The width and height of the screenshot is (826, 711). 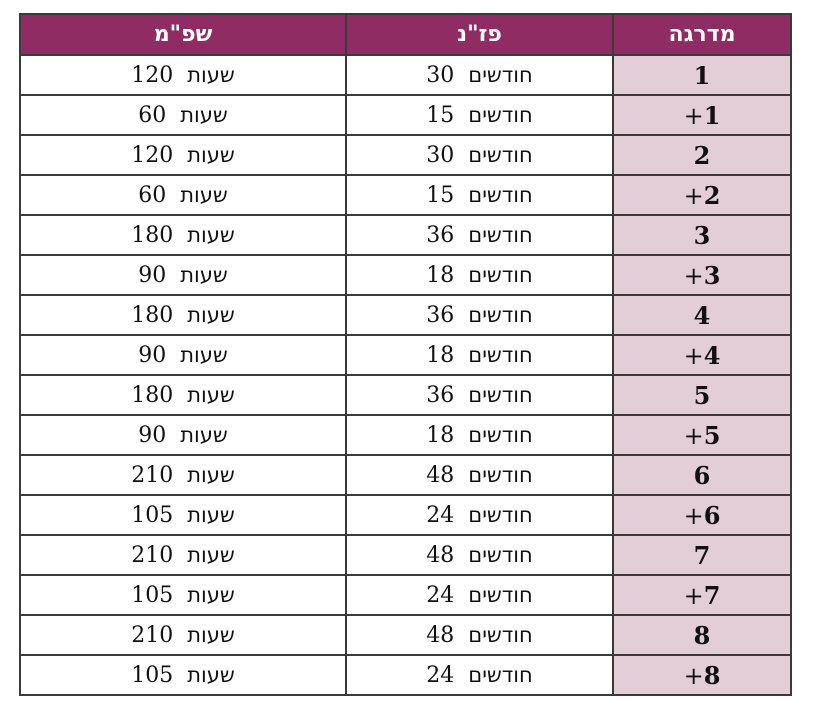 I want to click on table-row: 90 שעות 18 חודשים +4, so click(x=405, y=355).